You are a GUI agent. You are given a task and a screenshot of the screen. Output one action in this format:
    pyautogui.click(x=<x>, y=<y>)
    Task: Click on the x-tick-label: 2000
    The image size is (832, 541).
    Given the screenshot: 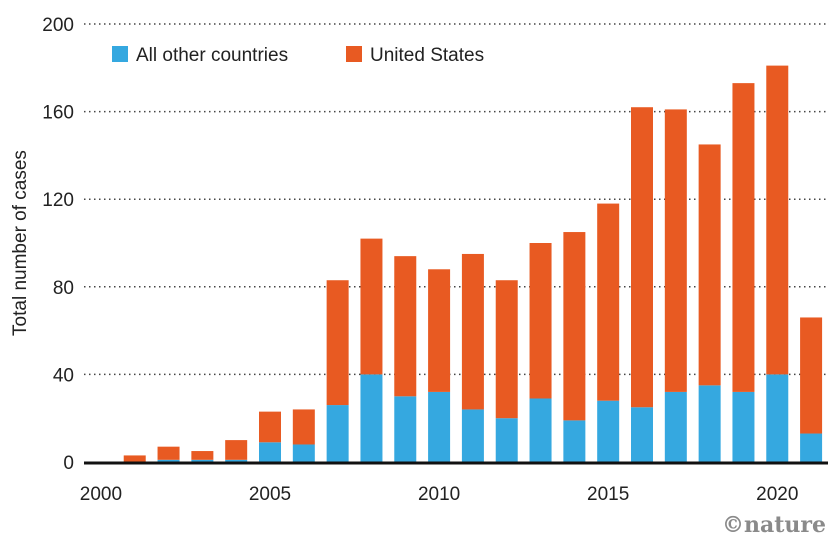 What is the action you would take?
    pyautogui.click(x=101, y=494)
    